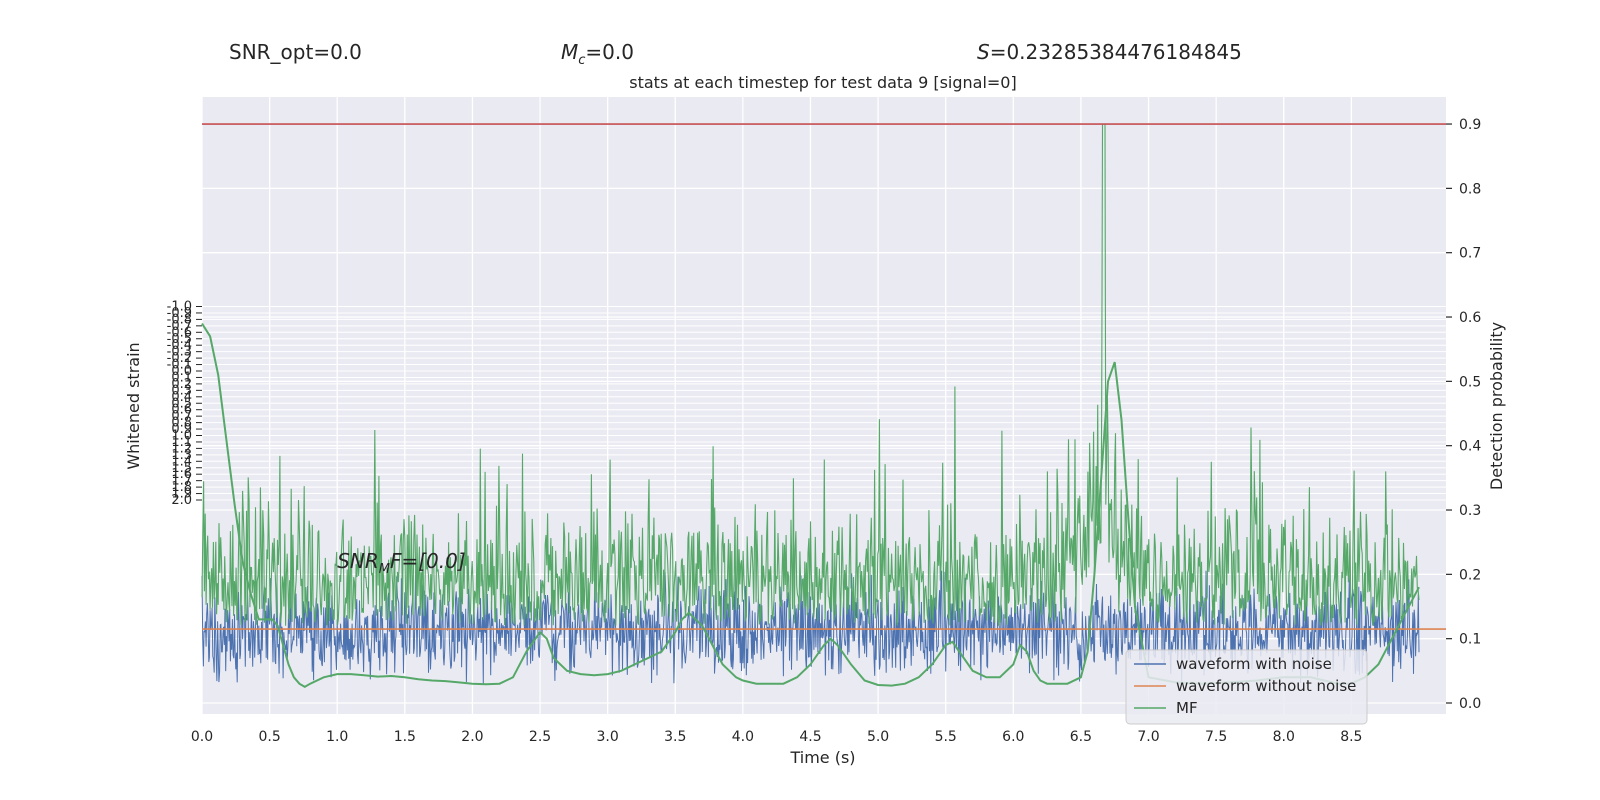 The image size is (1600, 800). Describe the element at coordinates (181, 377) in the screenshot. I see `left-tick-label: 0.1` at that location.